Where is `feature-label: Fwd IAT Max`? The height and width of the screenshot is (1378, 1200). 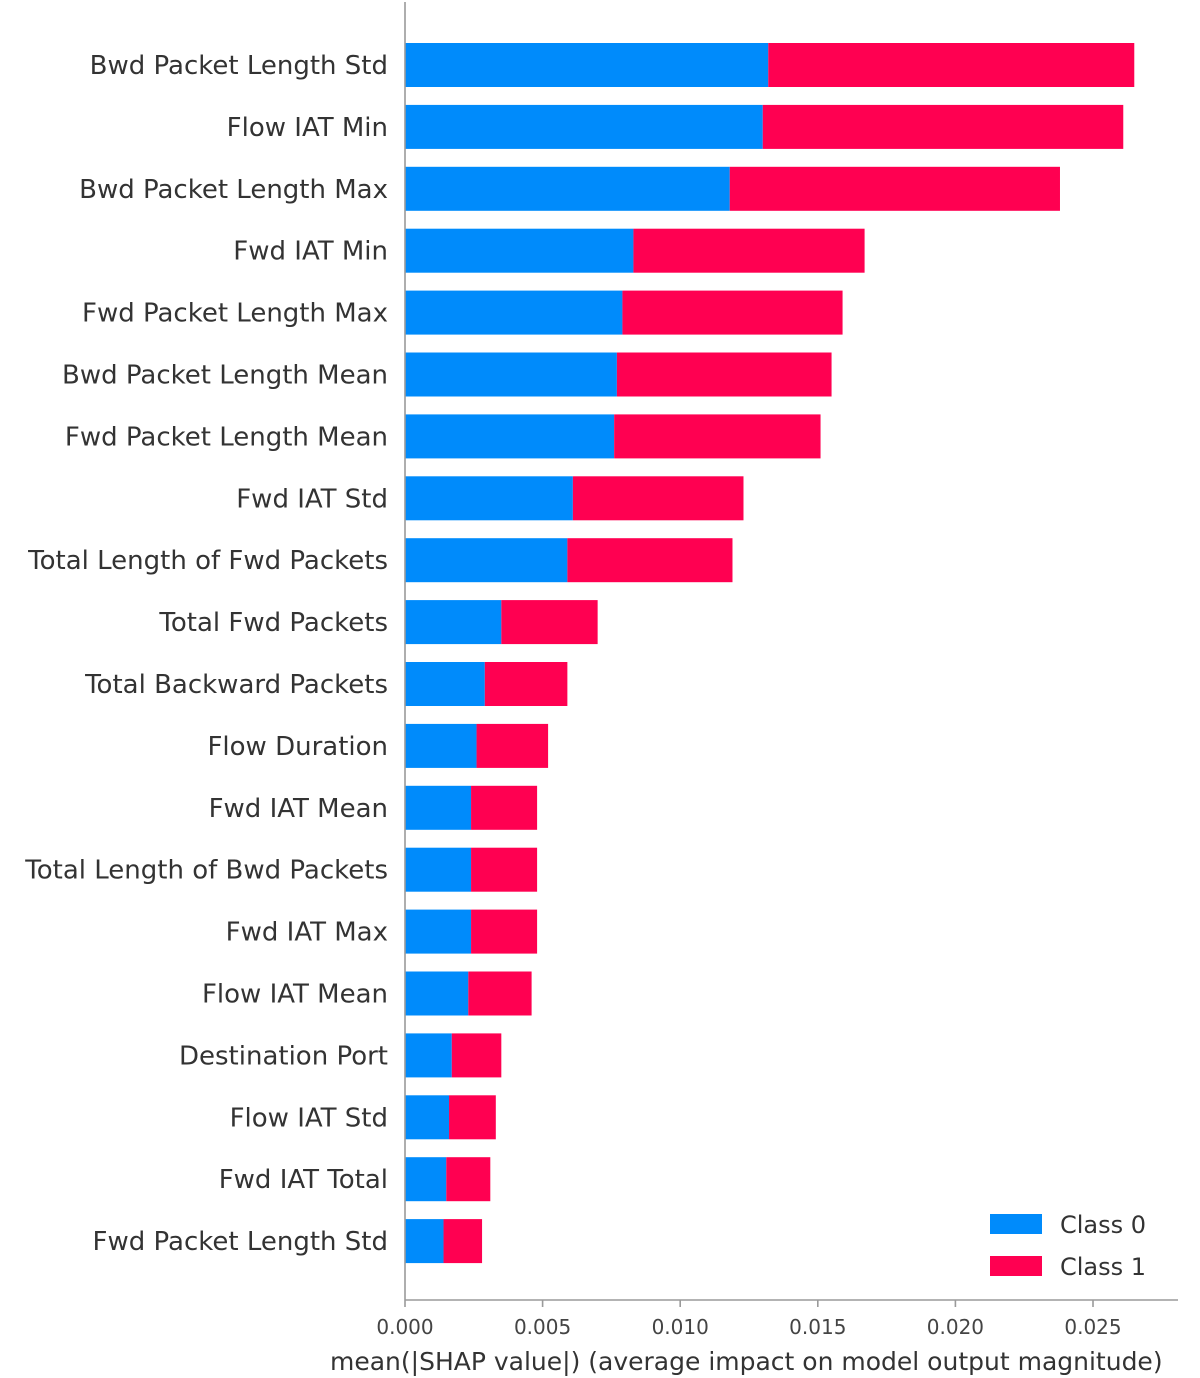
feature-label: Fwd IAT Max is located at coordinates (307, 933).